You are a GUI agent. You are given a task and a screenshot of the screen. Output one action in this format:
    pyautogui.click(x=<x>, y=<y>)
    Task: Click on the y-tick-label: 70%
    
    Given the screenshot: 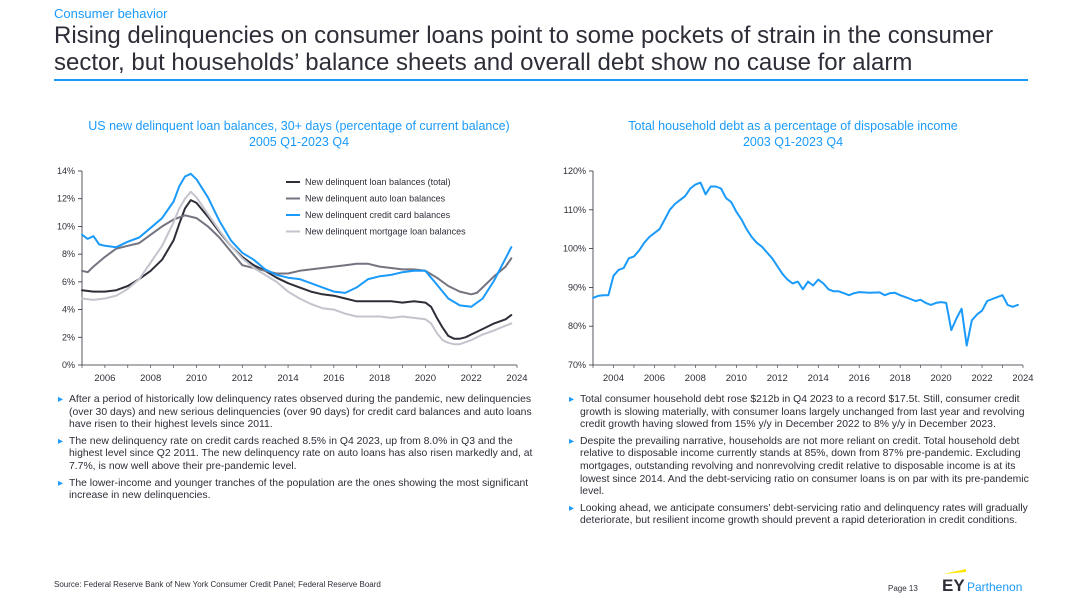 What is the action you would take?
    pyautogui.click(x=577, y=365)
    